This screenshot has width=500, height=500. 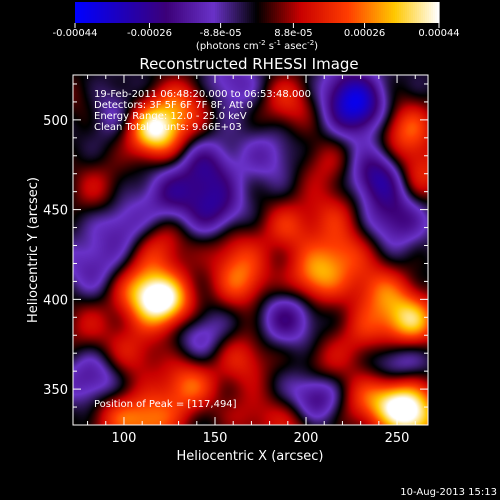 What do you see at coordinates (55, 121) in the screenshot?
I see `y-tick-label: 500` at bounding box center [55, 121].